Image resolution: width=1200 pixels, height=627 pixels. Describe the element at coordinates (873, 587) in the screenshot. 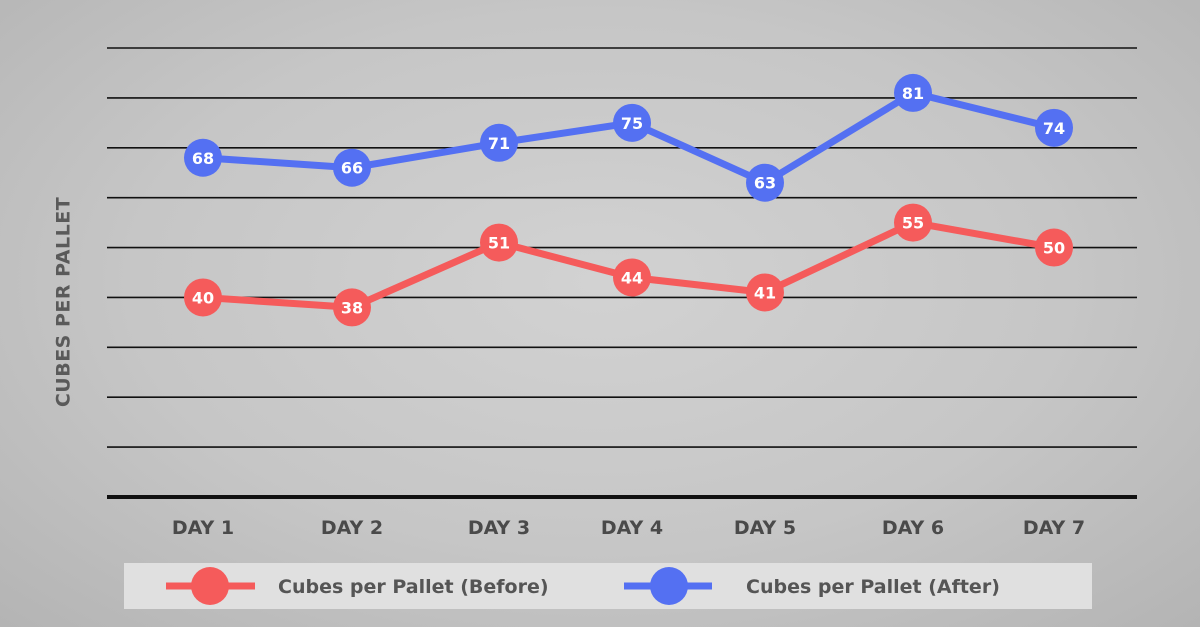

I see `legend-label: Cubes per Pallet (After)` at that location.